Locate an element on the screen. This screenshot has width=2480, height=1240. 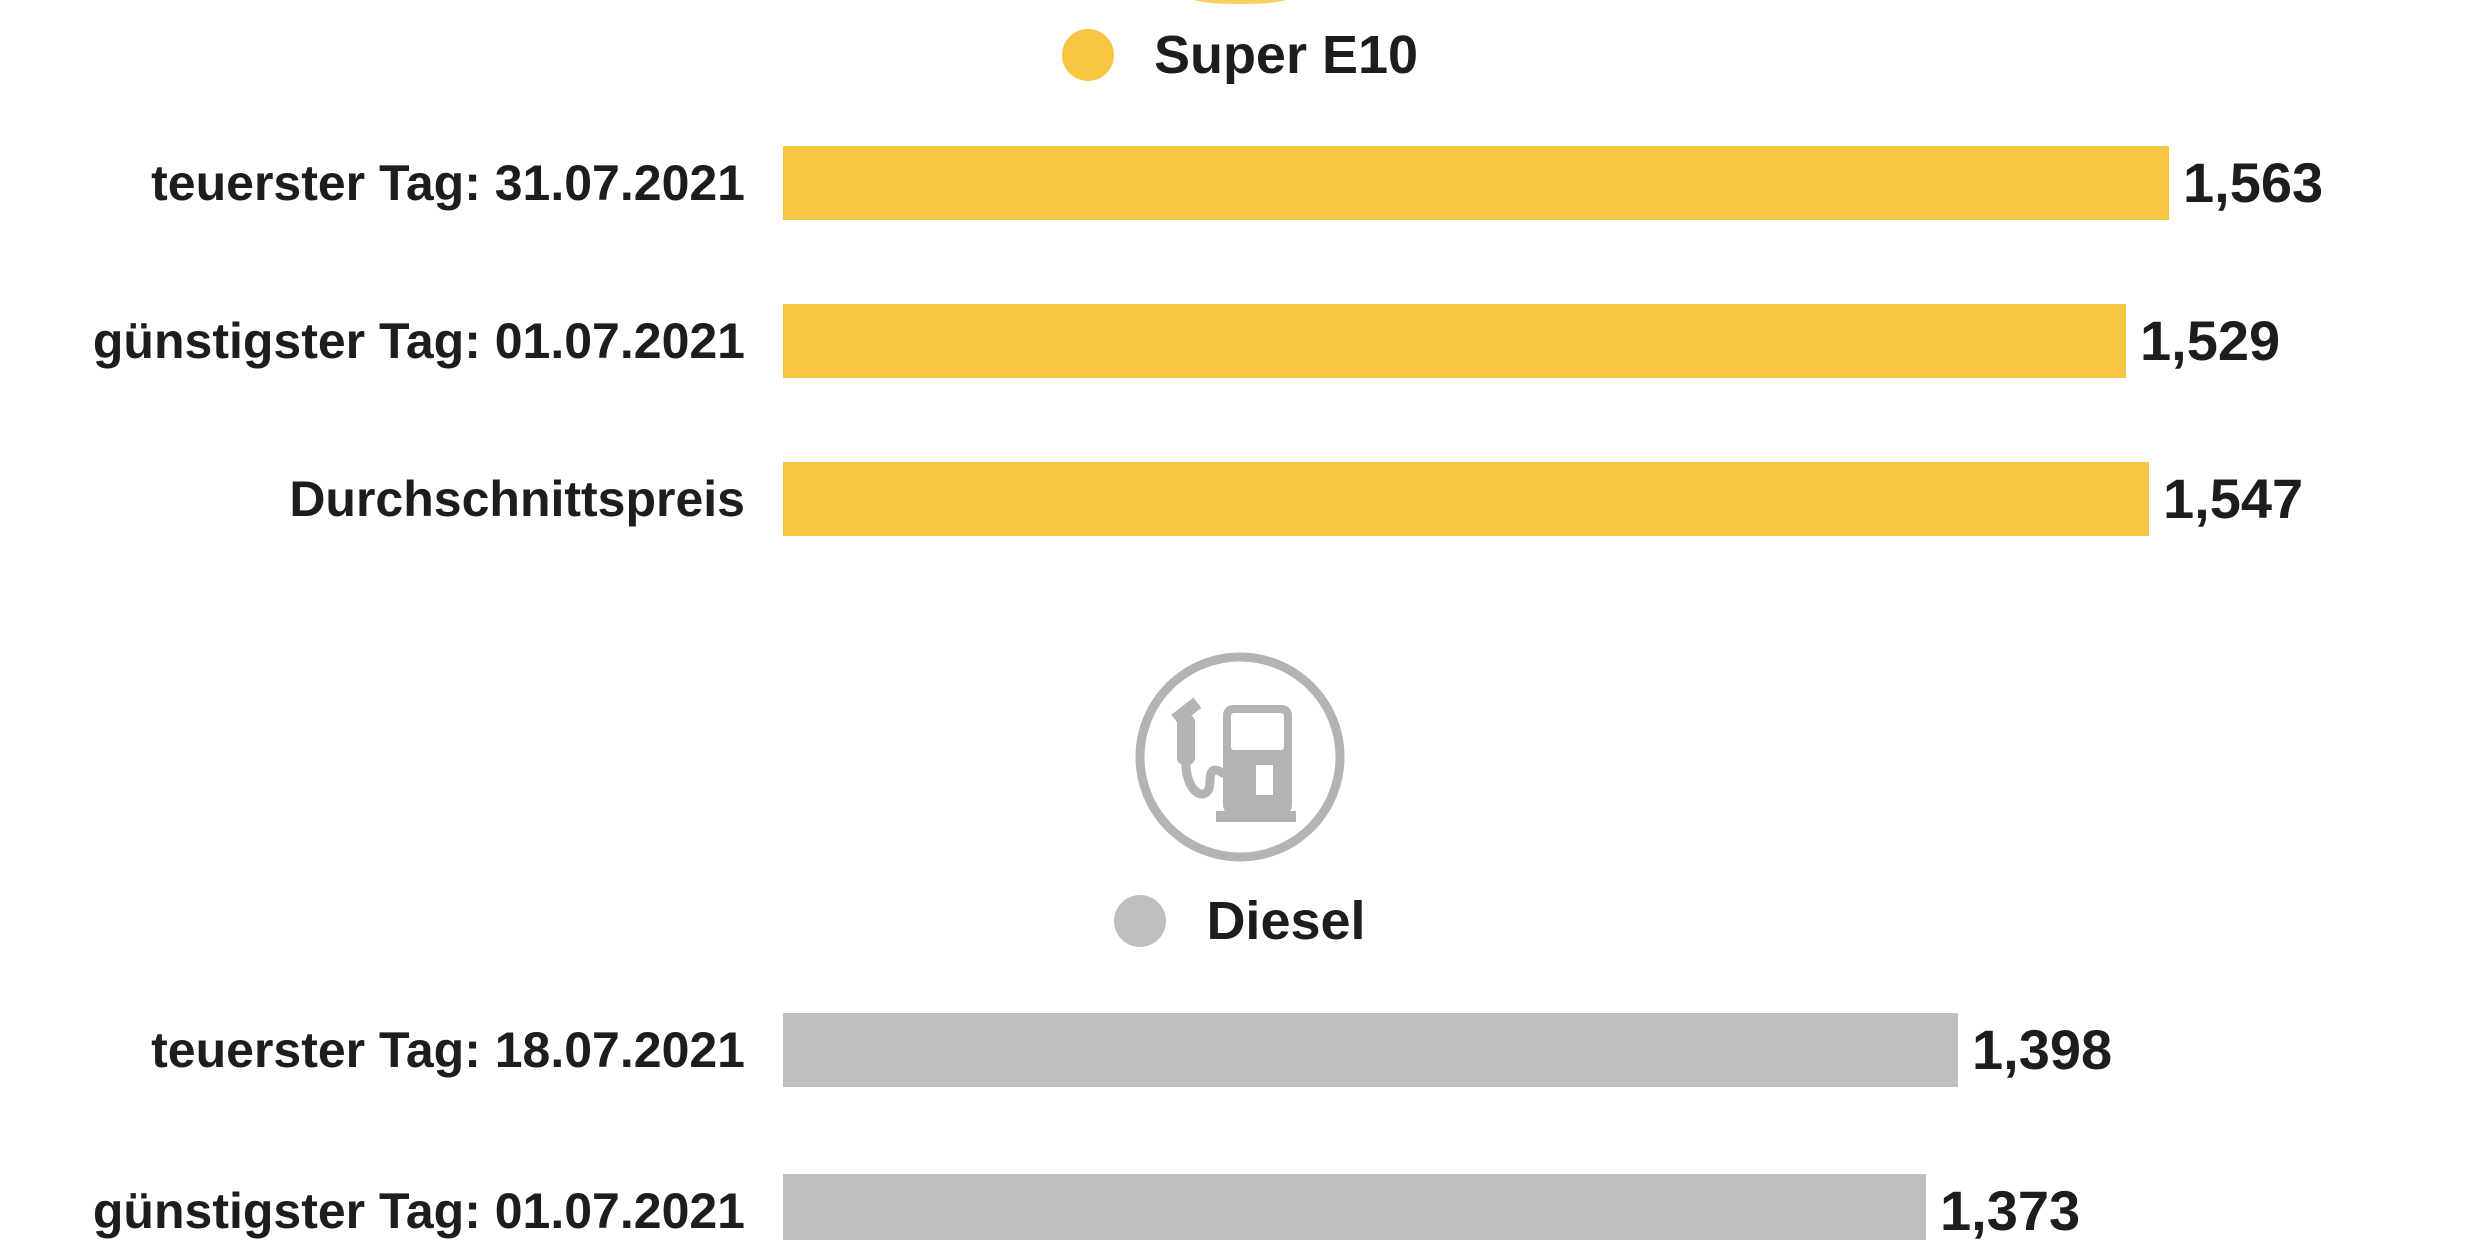
bar-value: 1,373 is located at coordinates (2010, 1209).